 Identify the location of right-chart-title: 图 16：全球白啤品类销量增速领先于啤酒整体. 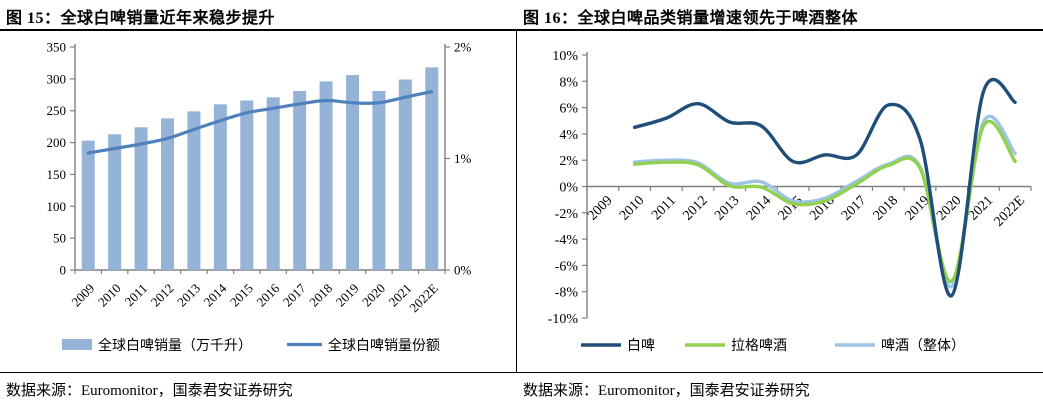
(691, 18).